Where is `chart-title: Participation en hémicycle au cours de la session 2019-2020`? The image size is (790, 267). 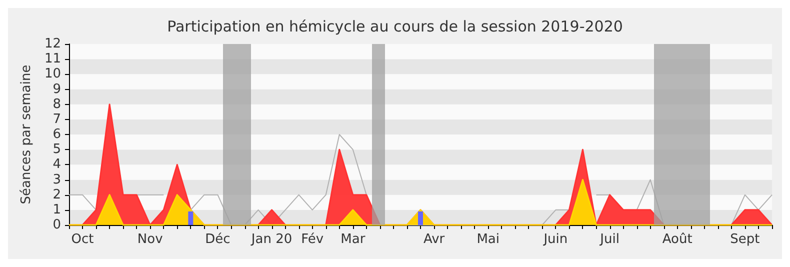
chart-title: Participation en hémicycle au cours de la session 2019-2020 is located at coordinates (395, 27).